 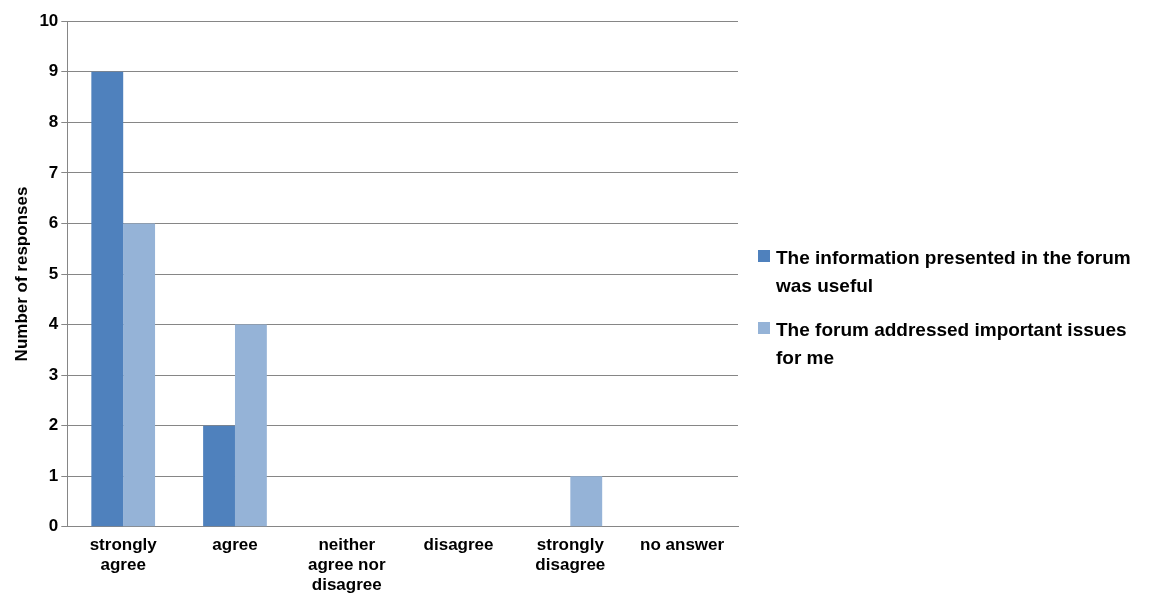 What do you see at coordinates (53, 223) in the screenshot?
I see `y-tick-label: 6` at bounding box center [53, 223].